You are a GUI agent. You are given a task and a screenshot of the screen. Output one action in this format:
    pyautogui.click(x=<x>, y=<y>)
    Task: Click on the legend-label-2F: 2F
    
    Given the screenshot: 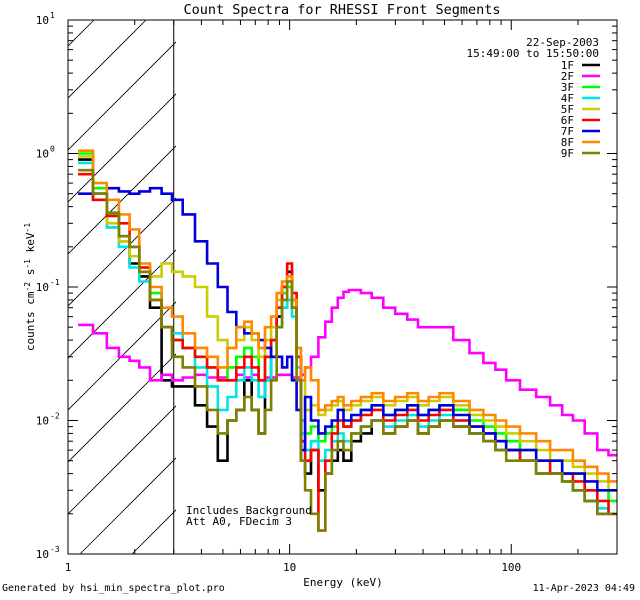 What is the action you would take?
    pyautogui.click(x=567, y=76)
    